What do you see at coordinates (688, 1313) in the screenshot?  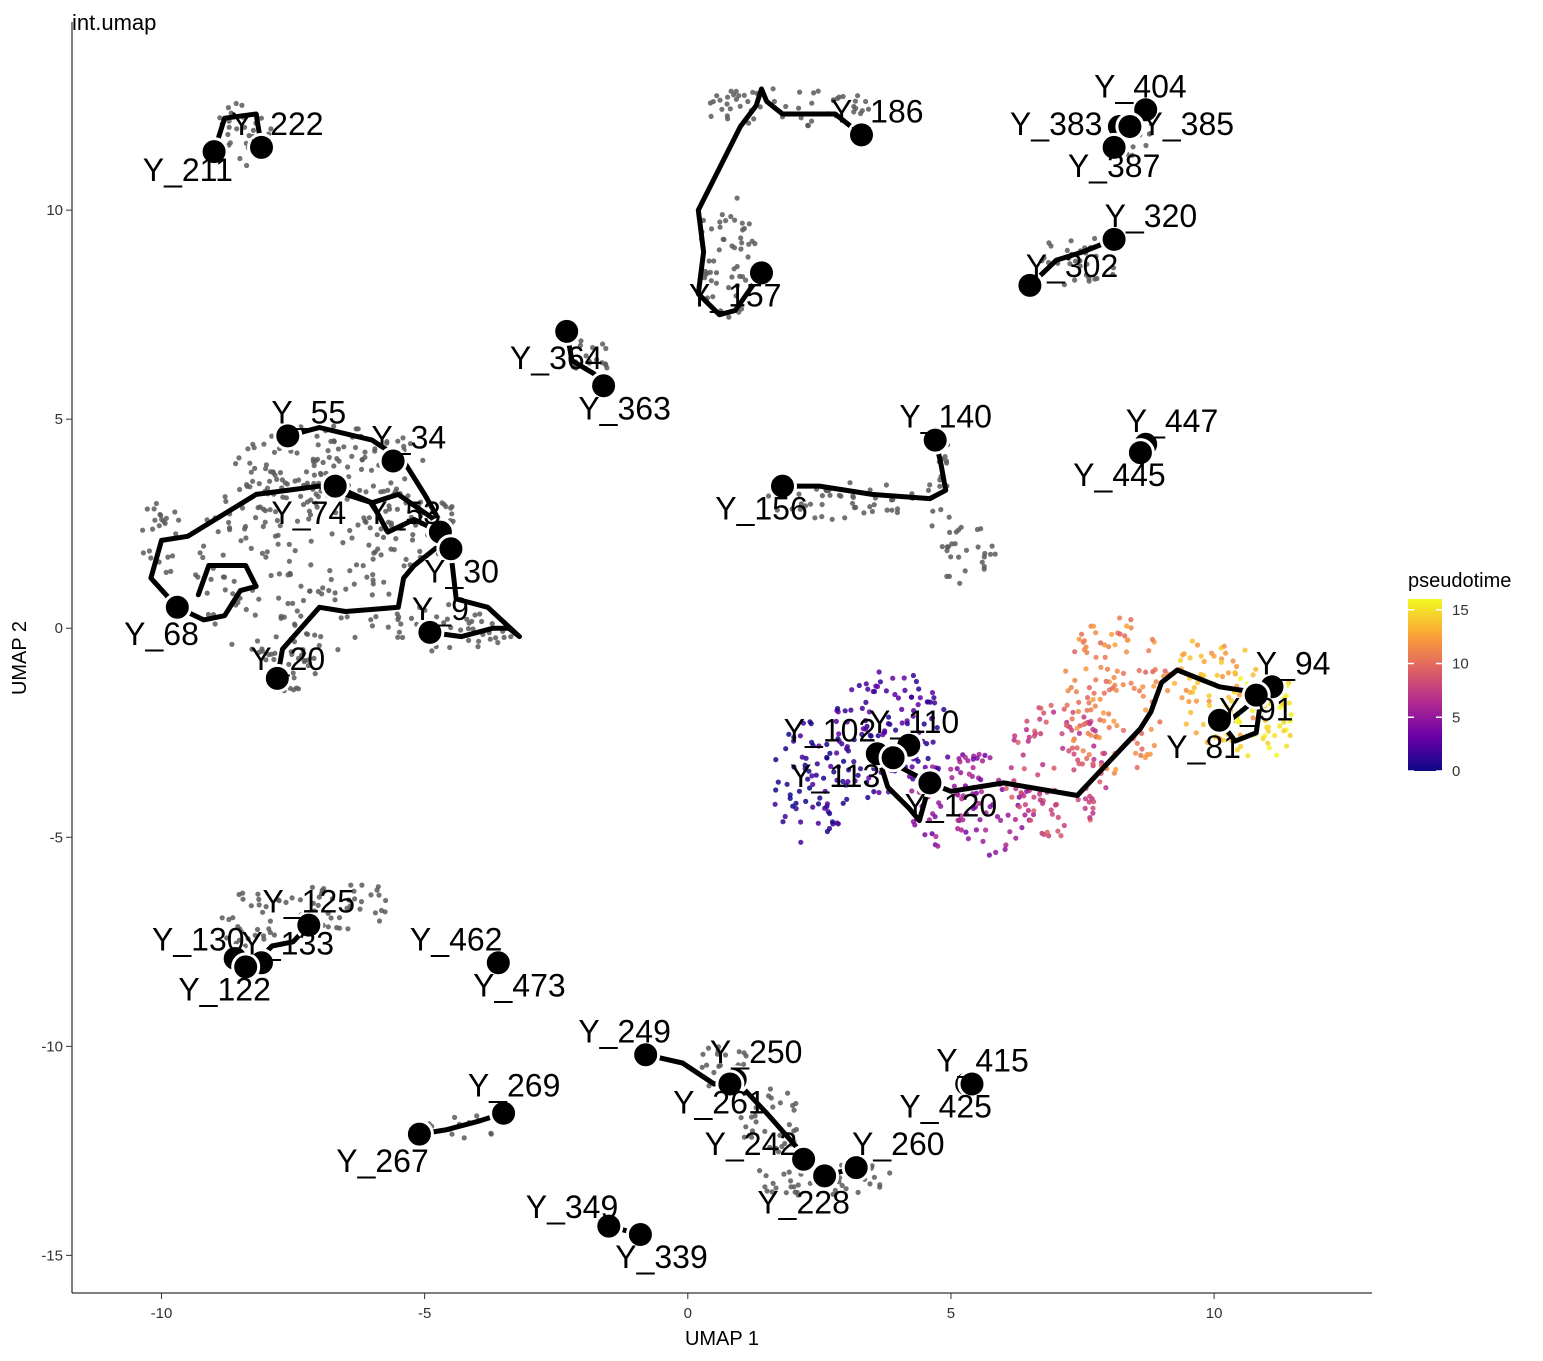 I see `x-tick-label: 0` at bounding box center [688, 1313].